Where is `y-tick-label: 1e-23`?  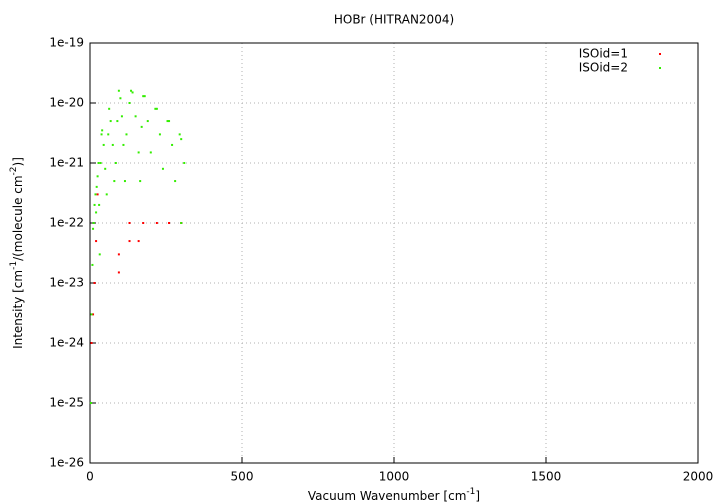
y-tick-label: 1e-23 is located at coordinates (66, 283).